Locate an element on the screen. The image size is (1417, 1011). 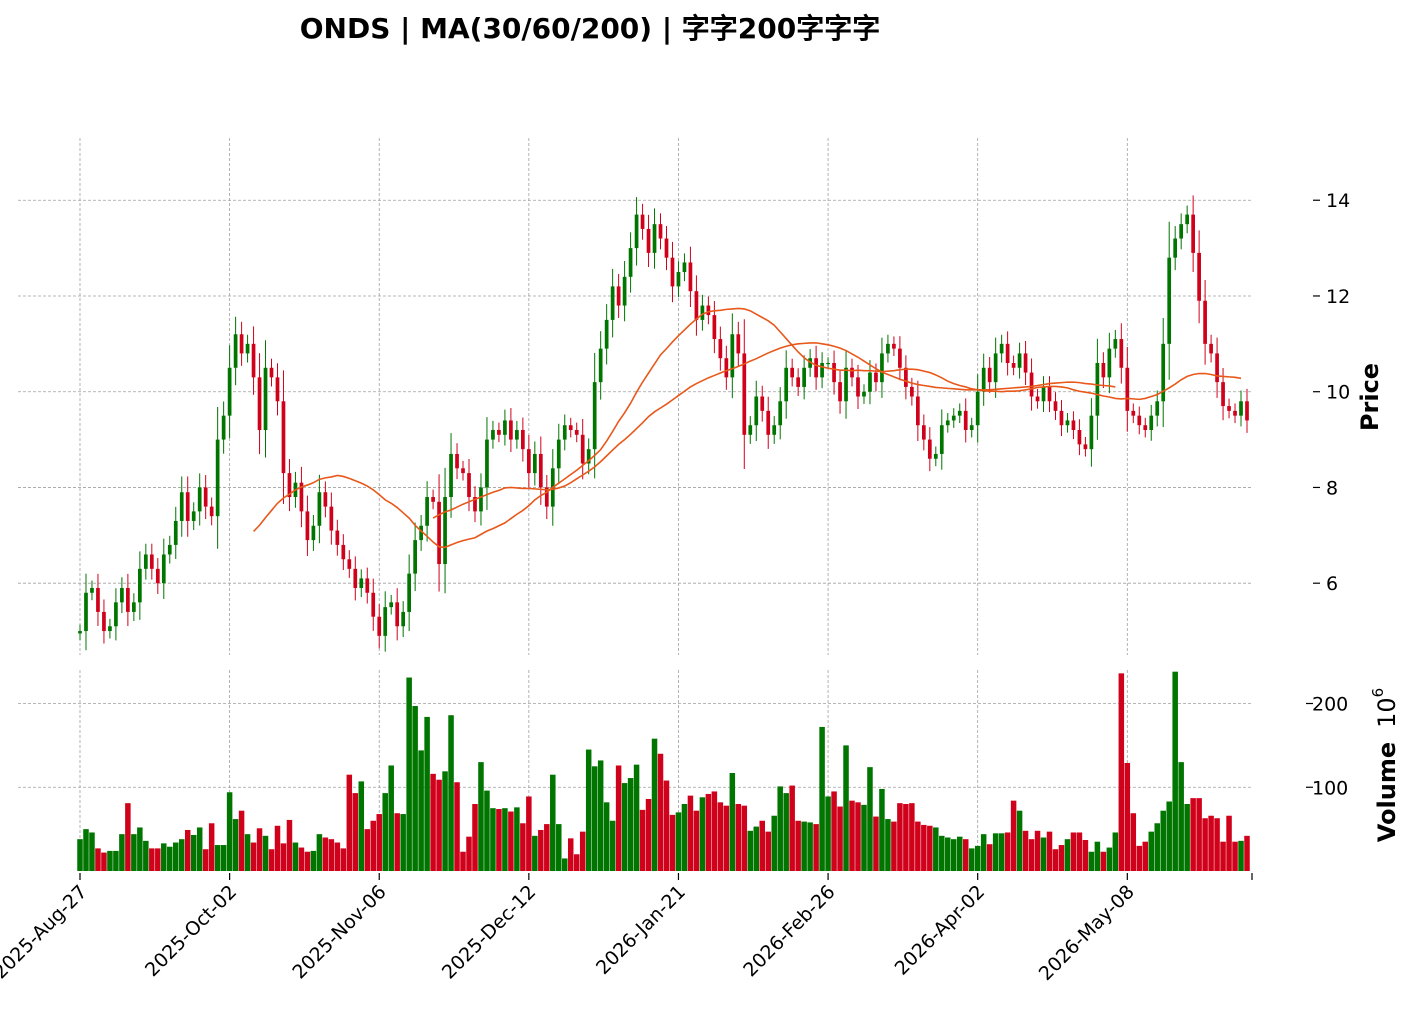
x-tick-label: 2026-Jan-21 is located at coordinates (641, 930).